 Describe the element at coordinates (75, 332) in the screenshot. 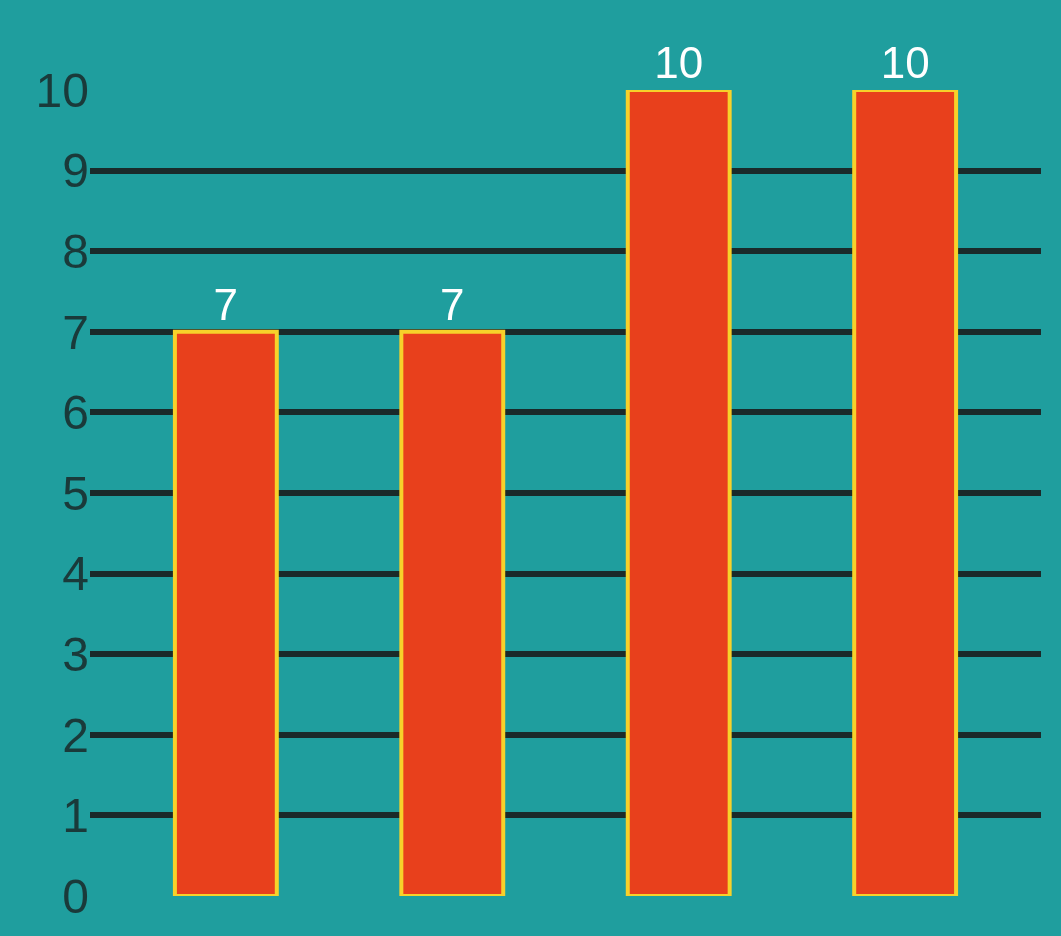

I see `y-tick-label: 7` at that location.